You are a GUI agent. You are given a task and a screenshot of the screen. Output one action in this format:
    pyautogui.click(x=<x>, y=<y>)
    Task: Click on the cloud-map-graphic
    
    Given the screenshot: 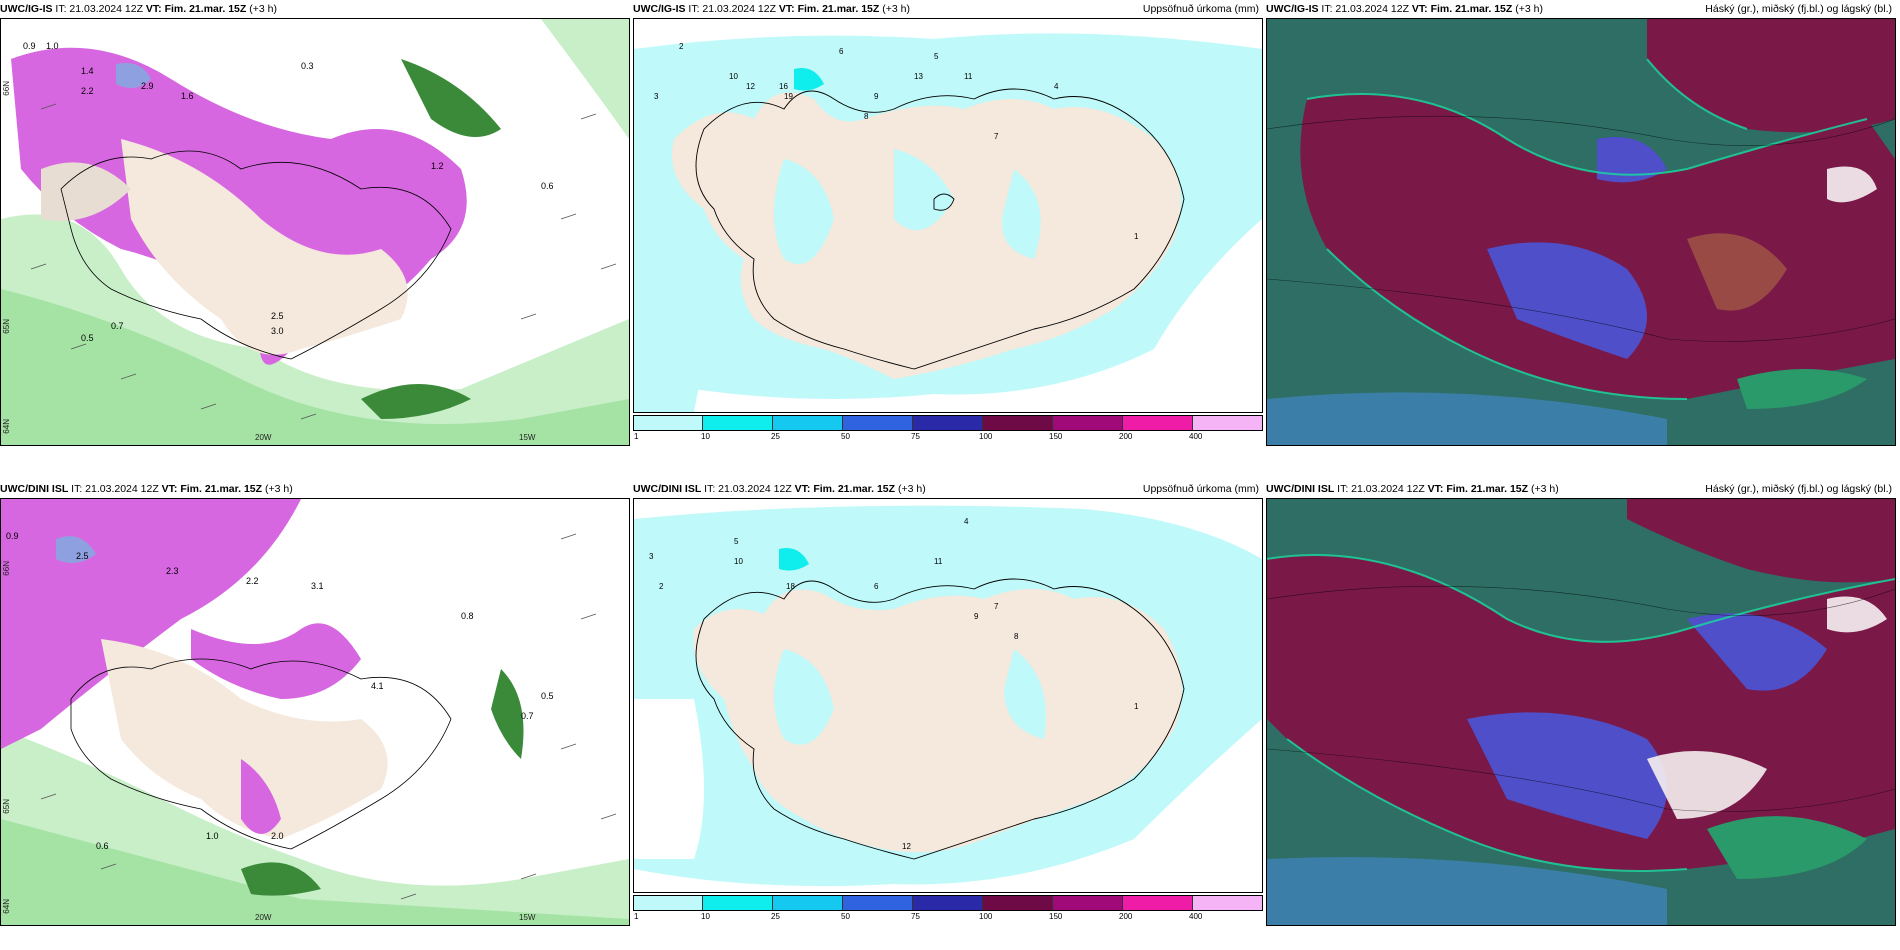 What is the action you would take?
    pyautogui.click(x=1581, y=712)
    